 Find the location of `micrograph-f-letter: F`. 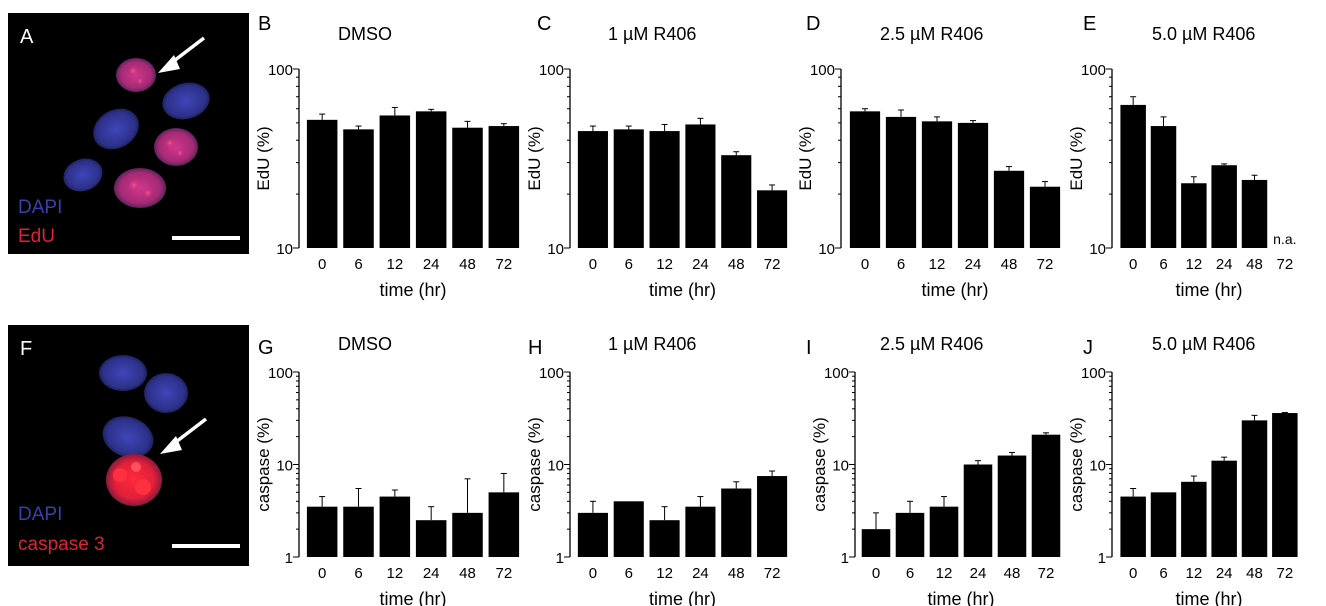

micrograph-f-letter: F is located at coordinates (26, 349).